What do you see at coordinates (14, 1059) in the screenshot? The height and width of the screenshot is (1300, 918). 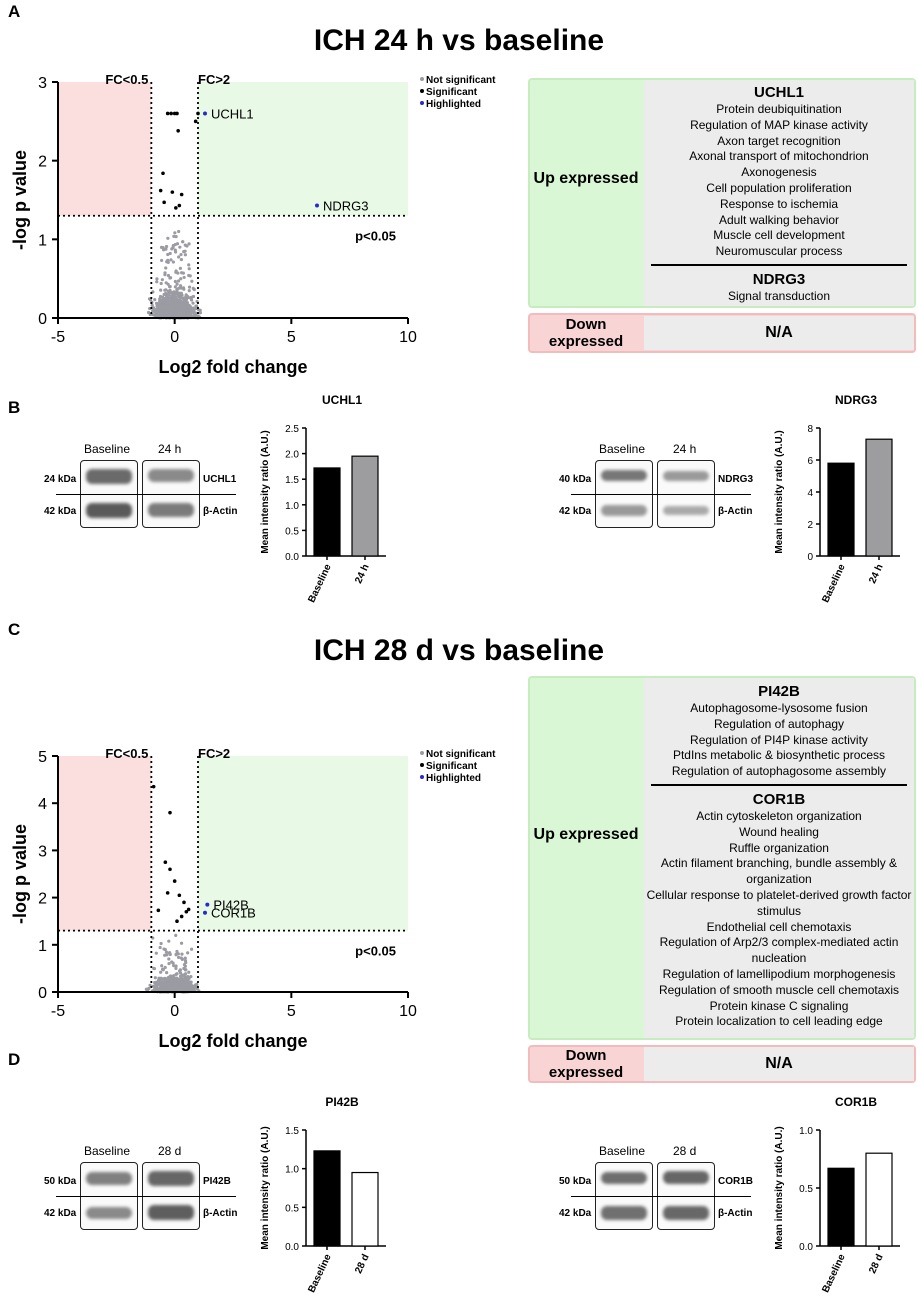 I see `panel-letter-d: D` at bounding box center [14, 1059].